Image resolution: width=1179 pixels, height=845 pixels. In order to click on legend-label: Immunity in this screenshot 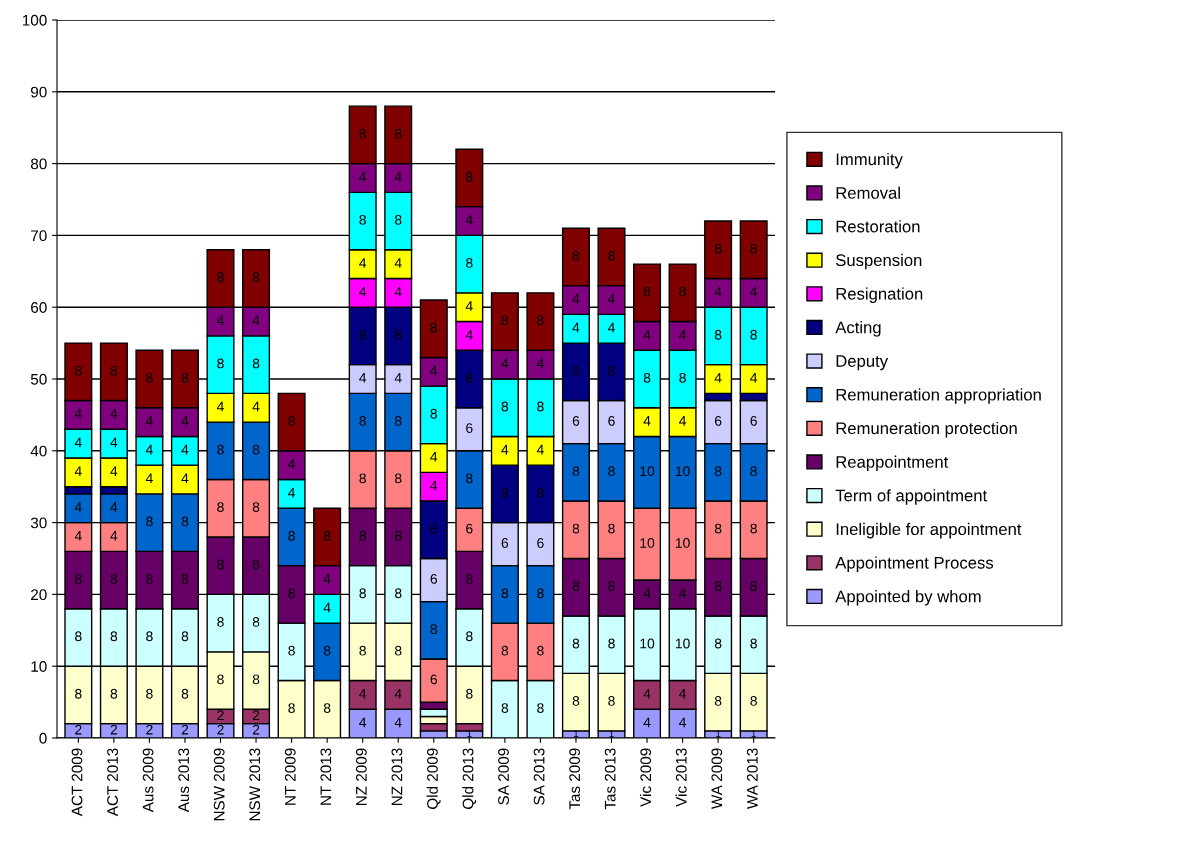, I will do `click(869, 160)`.